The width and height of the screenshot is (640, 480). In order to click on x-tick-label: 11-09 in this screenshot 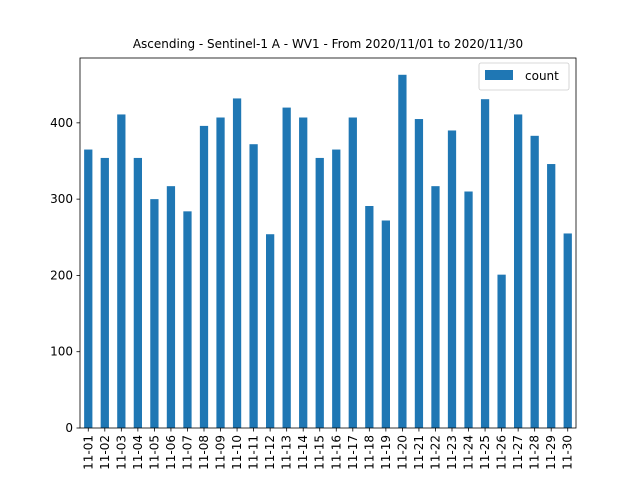, I will do `click(221, 452)`.